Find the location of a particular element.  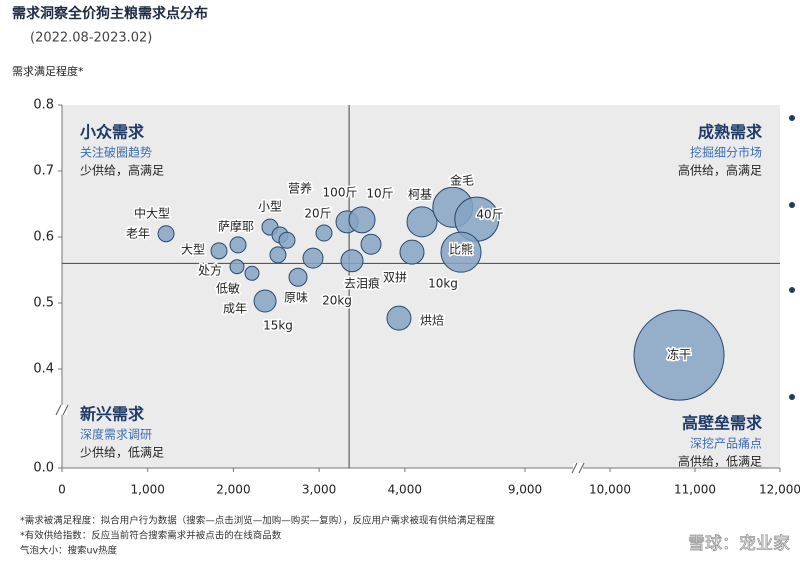

quadrant-title: 成熟需求 is located at coordinates (730, 132).